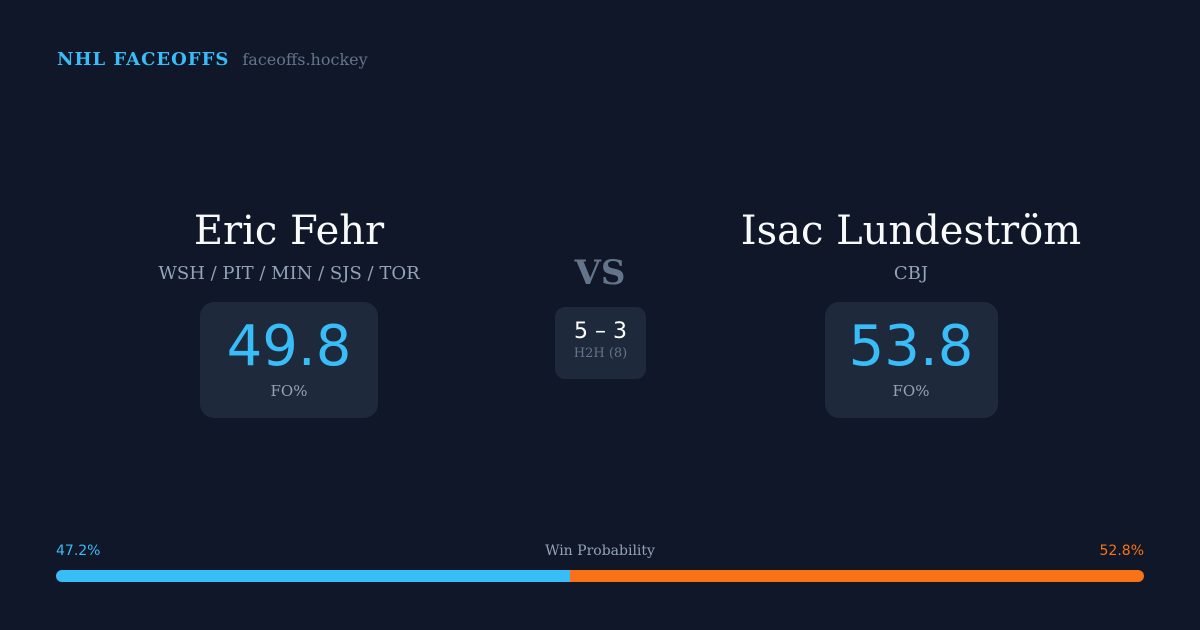 The height and width of the screenshot is (630, 1200). I want to click on h2h-count: H2H (8), so click(600, 353).